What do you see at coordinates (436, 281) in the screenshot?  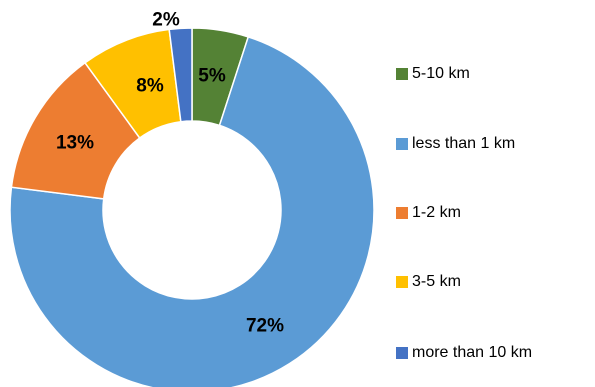 I see `legend-label: 3-5 km` at bounding box center [436, 281].